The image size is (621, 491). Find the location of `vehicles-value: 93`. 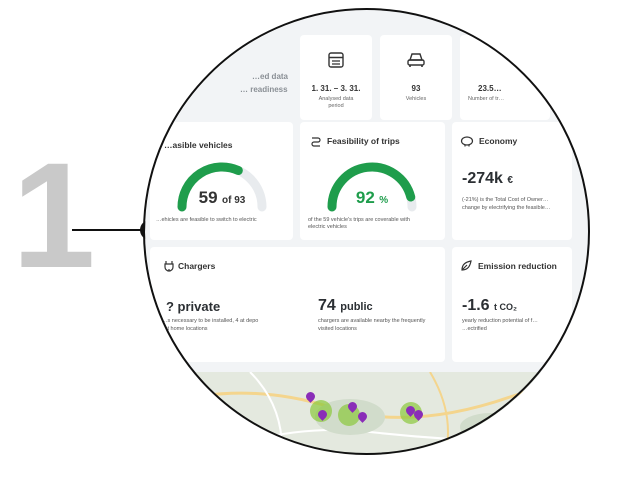

vehicles-value: 93 is located at coordinates (416, 88).